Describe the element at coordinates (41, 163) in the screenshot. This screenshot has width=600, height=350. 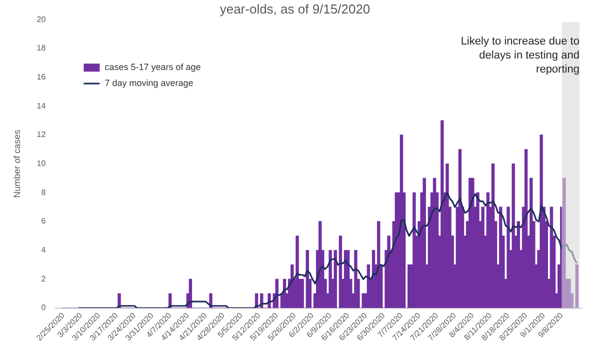
I see `y-tick-label: 10` at that location.